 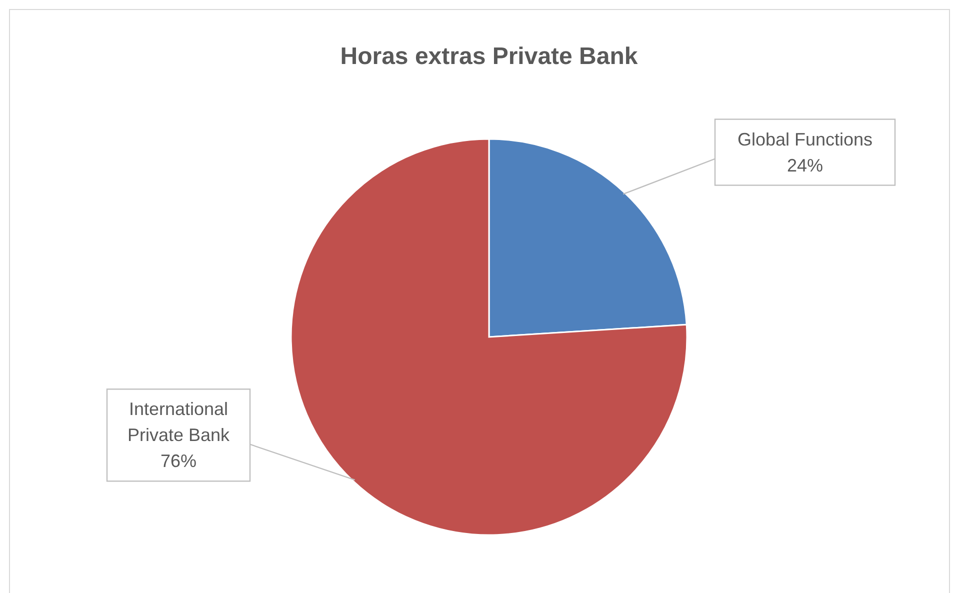 What do you see at coordinates (805, 165) in the screenshot?
I see `data-label: 24%` at bounding box center [805, 165].